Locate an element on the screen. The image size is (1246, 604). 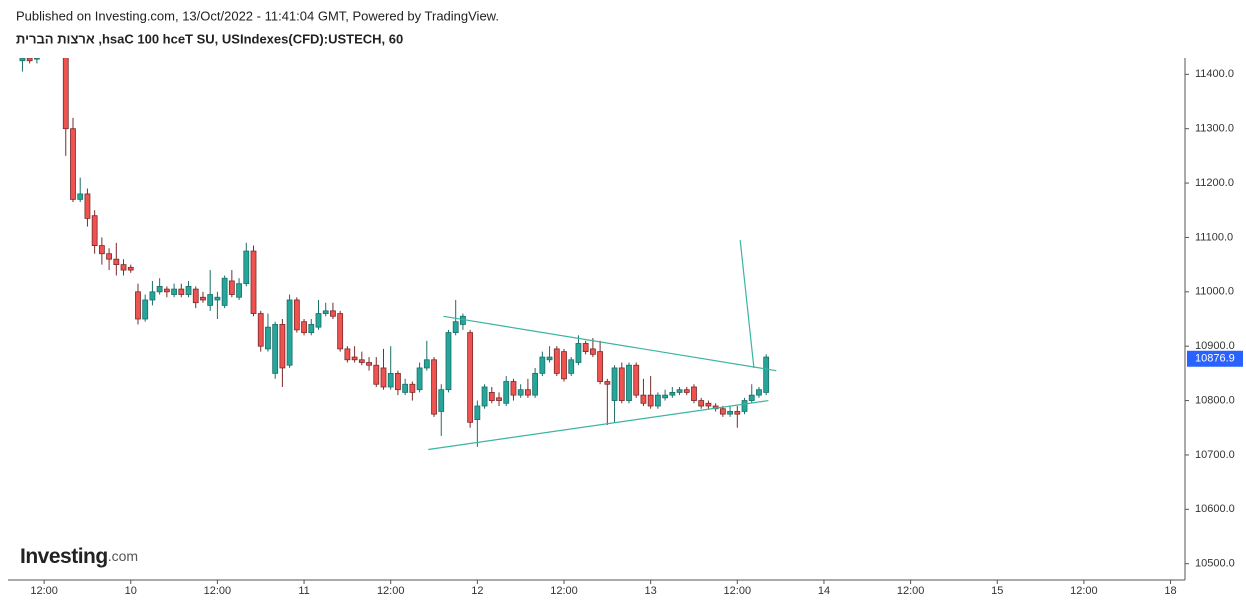
y-tick-label: 10900.0 is located at coordinates (1215, 346).